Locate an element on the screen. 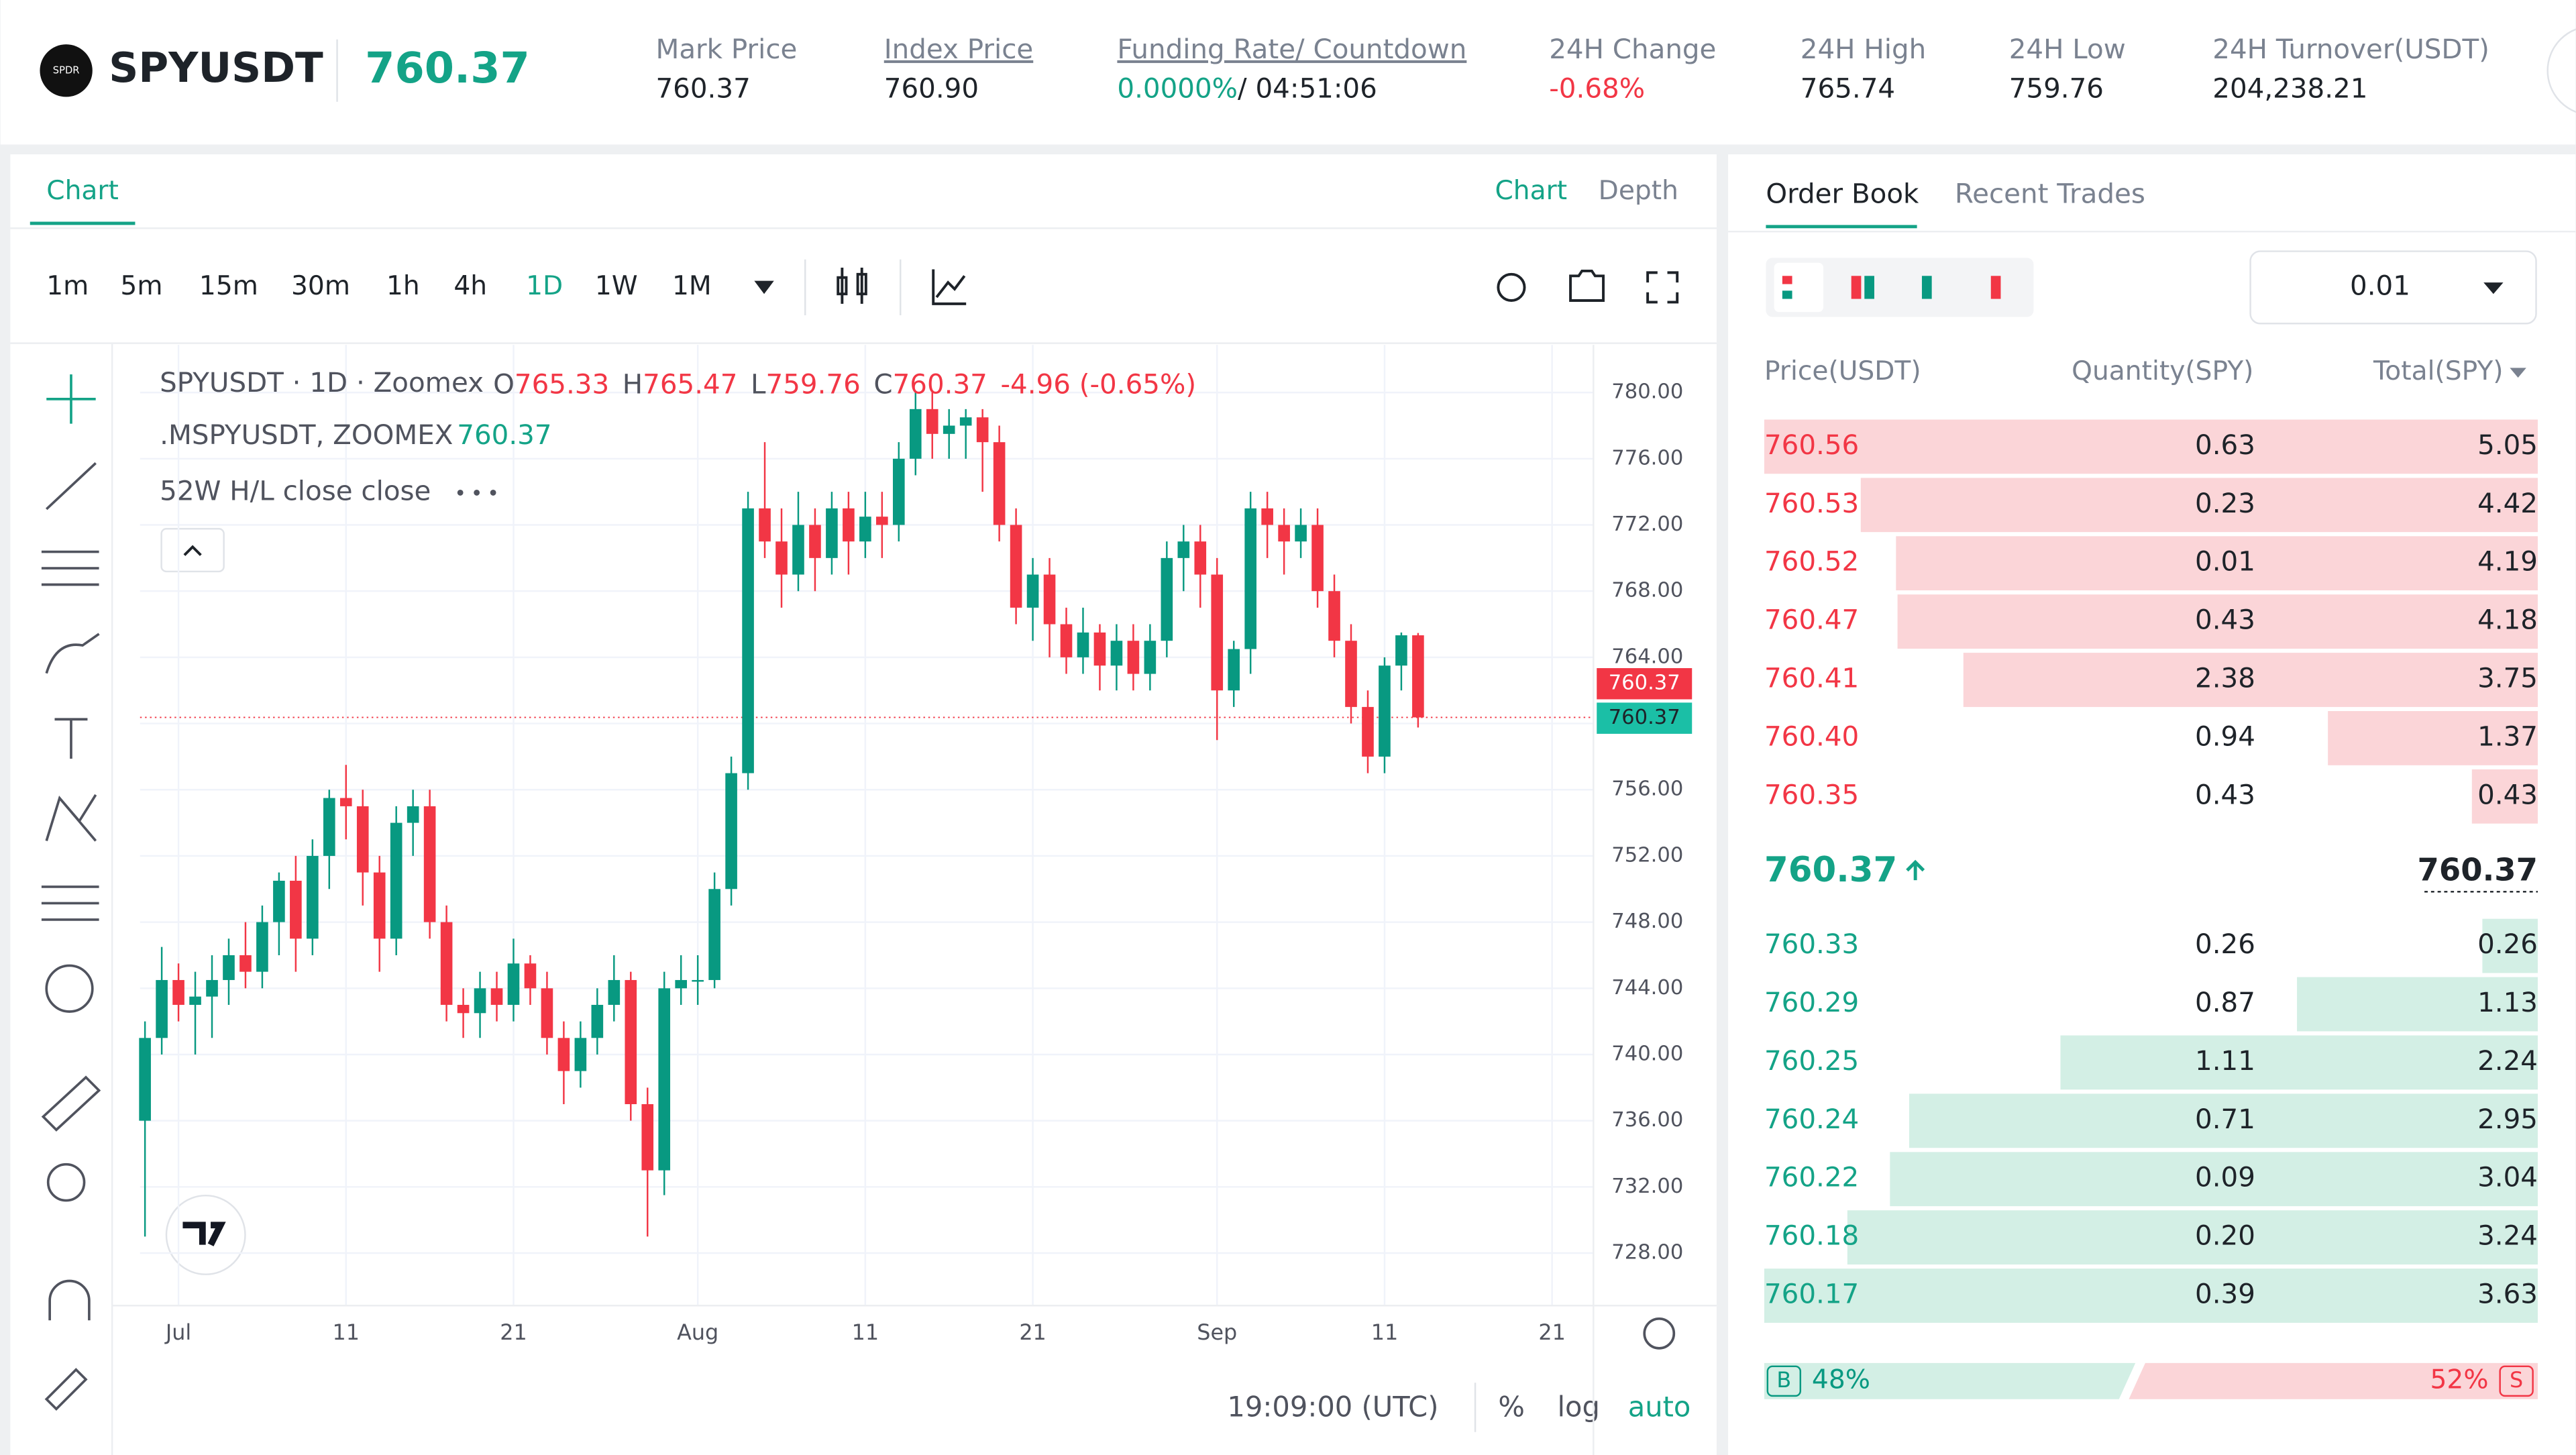 The image size is (2576, 1455). interval: 15m is located at coordinates (228, 286).